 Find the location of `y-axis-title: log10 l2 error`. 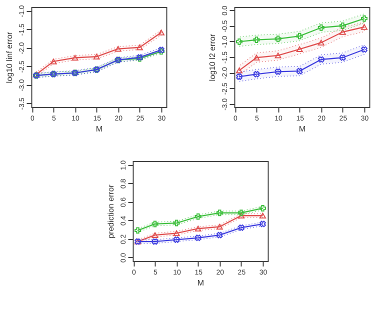

y-axis-title: log10 l2 error is located at coordinates (212, 58).